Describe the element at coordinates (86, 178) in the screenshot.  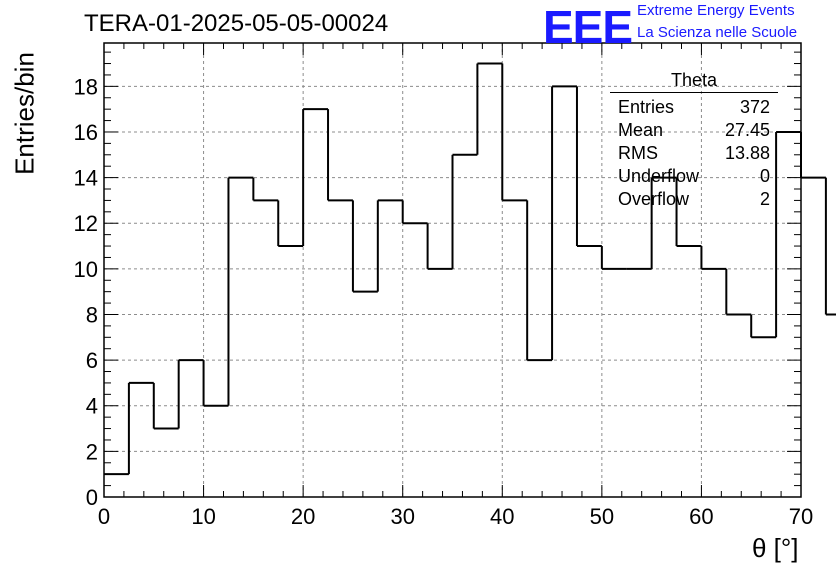
I see `y-tick-label: 14` at that location.